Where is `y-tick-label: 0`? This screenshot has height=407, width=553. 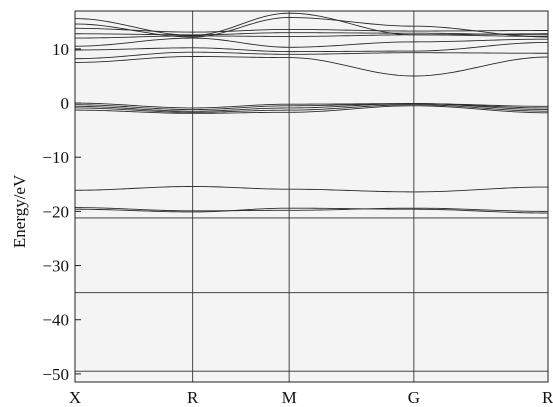 y-tick-label: 0 is located at coordinates (65, 103).